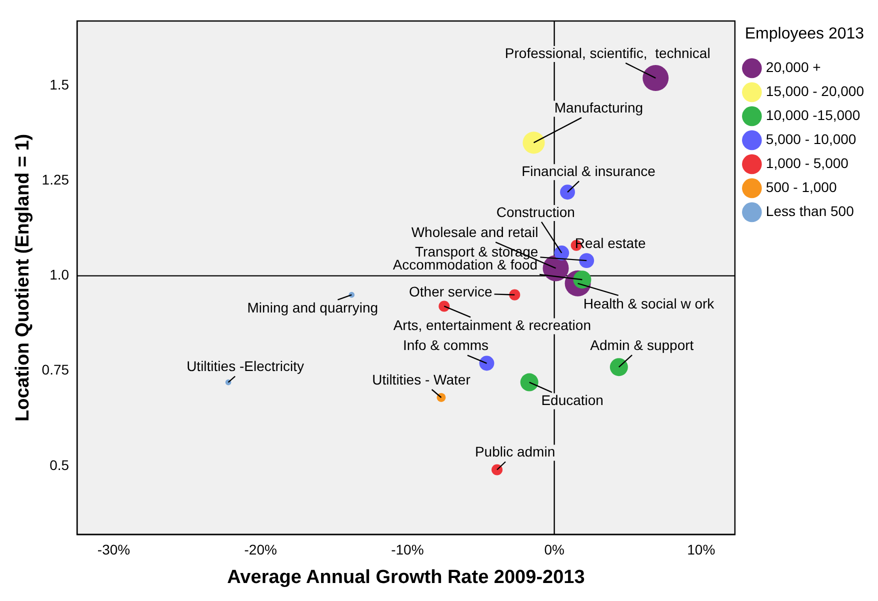 The height and width of the screenshot is (601, 878). What do you see at coordinates (589, 170) in the screenshot?
I see `annotation: Financial & insurance` at bounding box center [589, 170].